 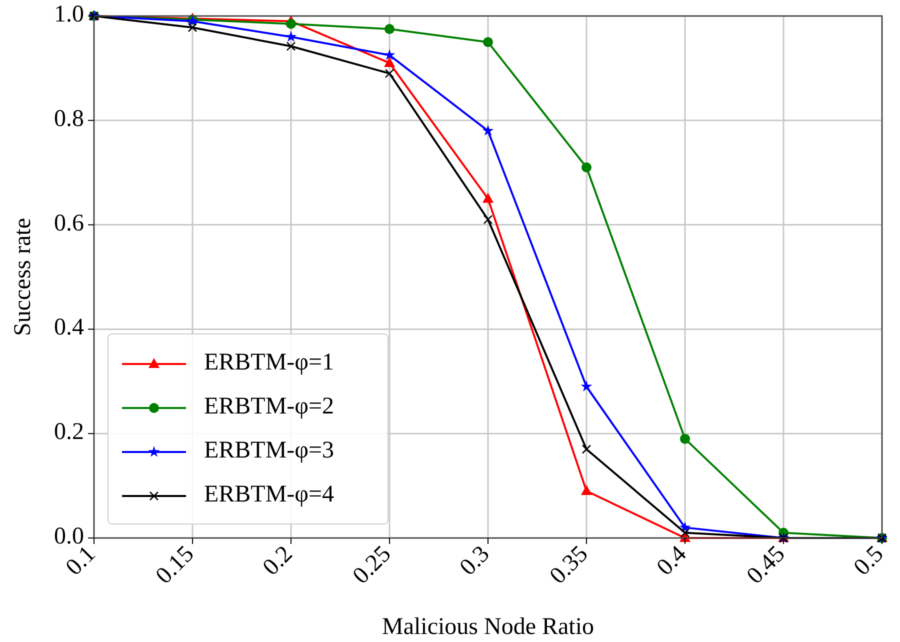 I want to click on x-tick-label: 0.45, so click(x=766, y=565).